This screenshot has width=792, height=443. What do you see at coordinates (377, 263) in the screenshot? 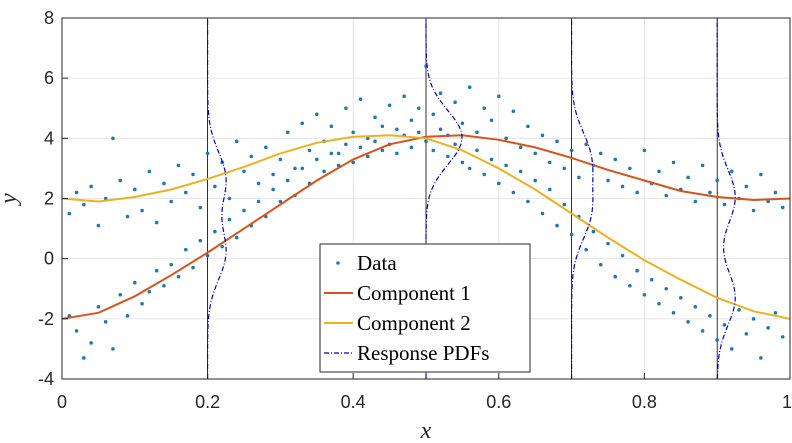
I see `legend-label-data: Data` at bounding box center [377, 263].